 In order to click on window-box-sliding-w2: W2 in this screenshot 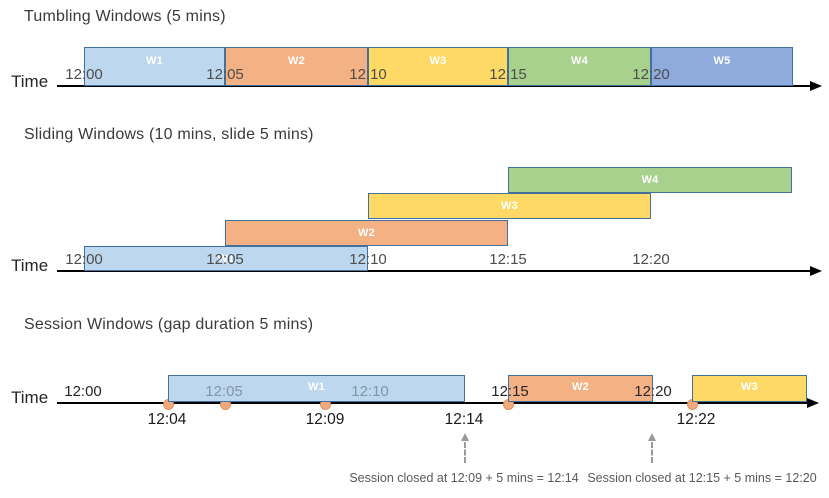, I will do `click(366, 233)`.